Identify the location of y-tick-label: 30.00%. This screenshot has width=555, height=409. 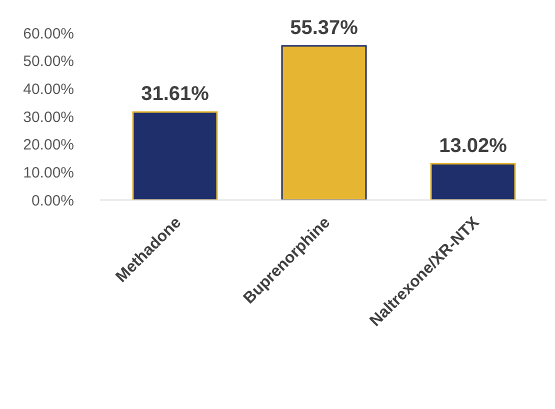
(48, 117).